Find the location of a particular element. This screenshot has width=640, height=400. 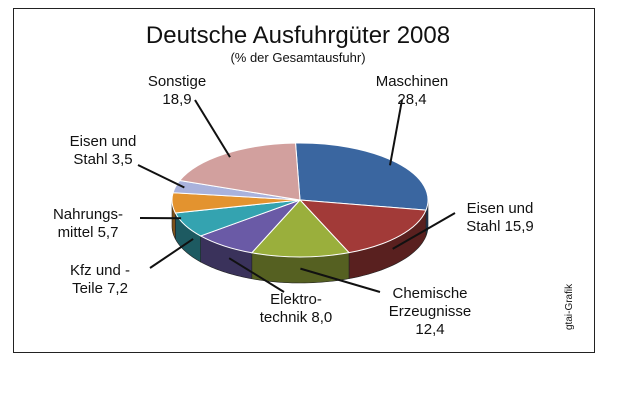

slice-label-line: Sonstige is located at coordinates (177, 81).